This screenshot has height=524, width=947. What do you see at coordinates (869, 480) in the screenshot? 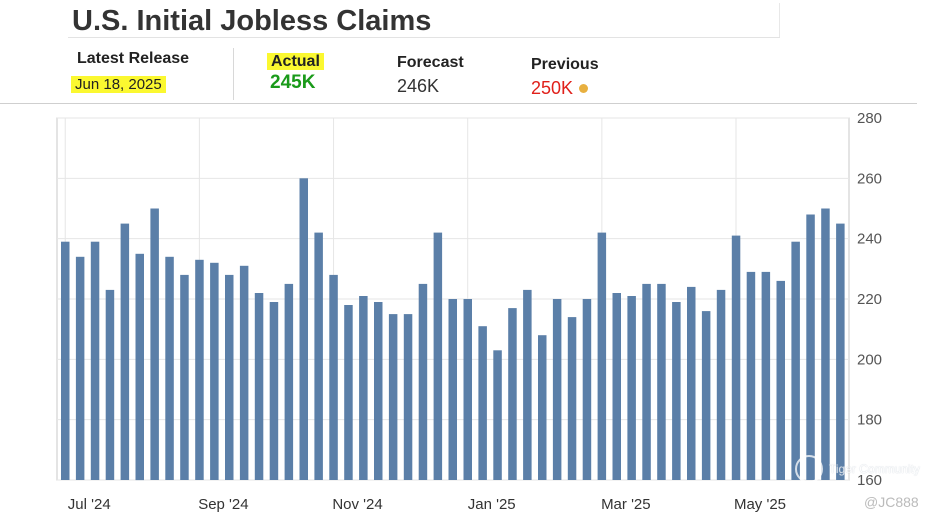
I see `y-tick-label: 160` at bounding box center [869, 480].